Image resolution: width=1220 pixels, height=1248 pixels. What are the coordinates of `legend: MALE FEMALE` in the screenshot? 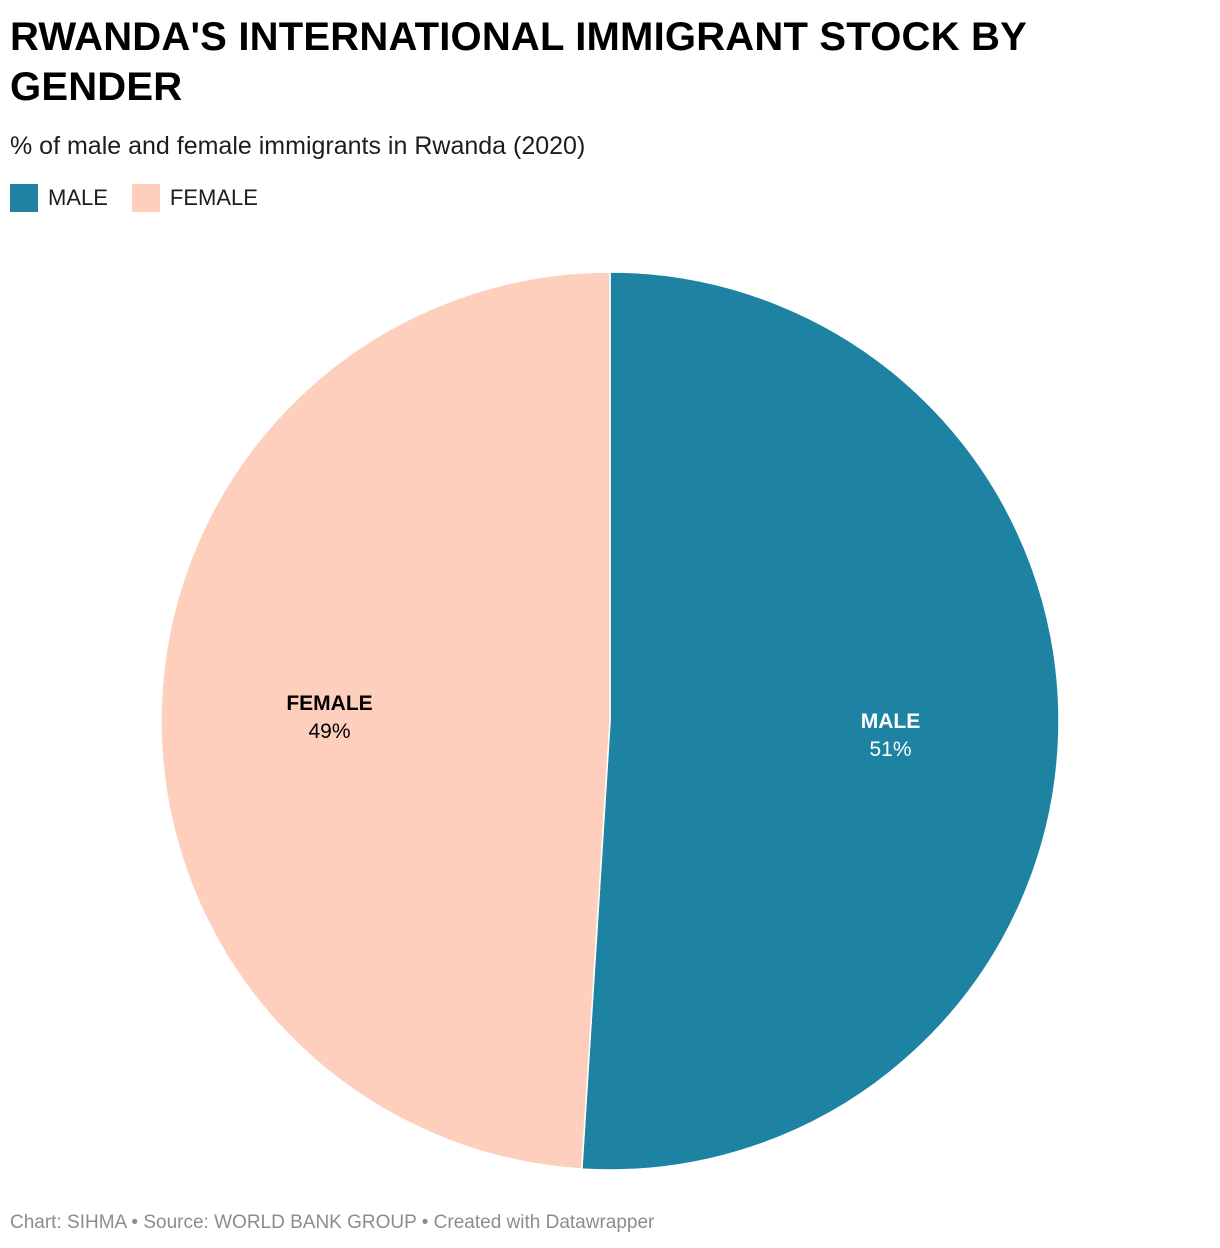 It's located at (146, 198).